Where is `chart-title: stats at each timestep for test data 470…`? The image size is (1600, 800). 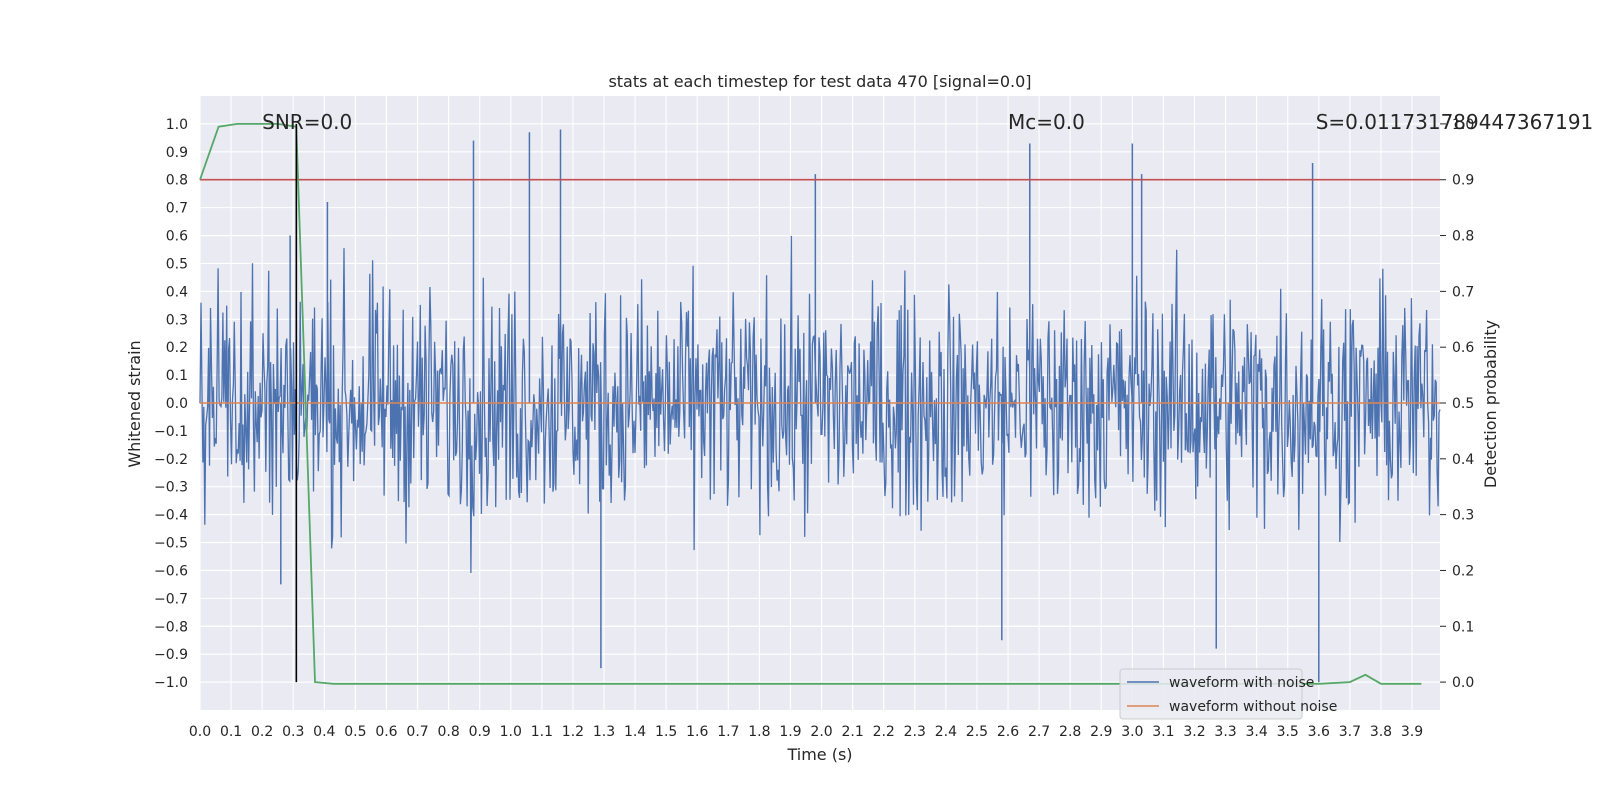 chart-title: stats at each timestep for test data 470… is located at coordinates (819, 81).